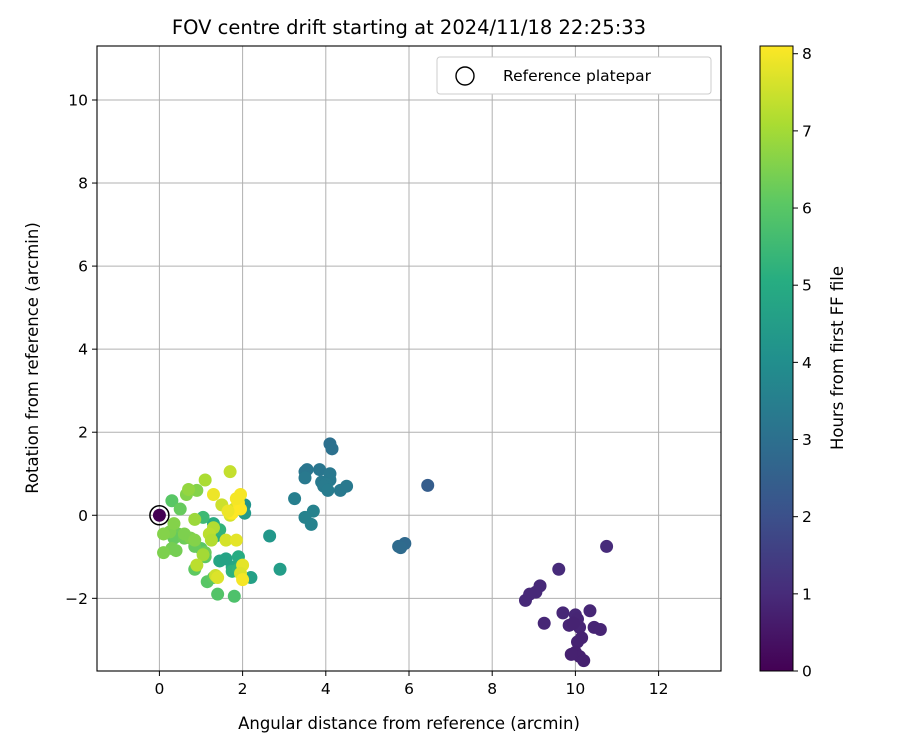  Describe the element at coordinates (577, 76) in the screenshot. I see `legend-entry-reference: Reference platepar` at that location.